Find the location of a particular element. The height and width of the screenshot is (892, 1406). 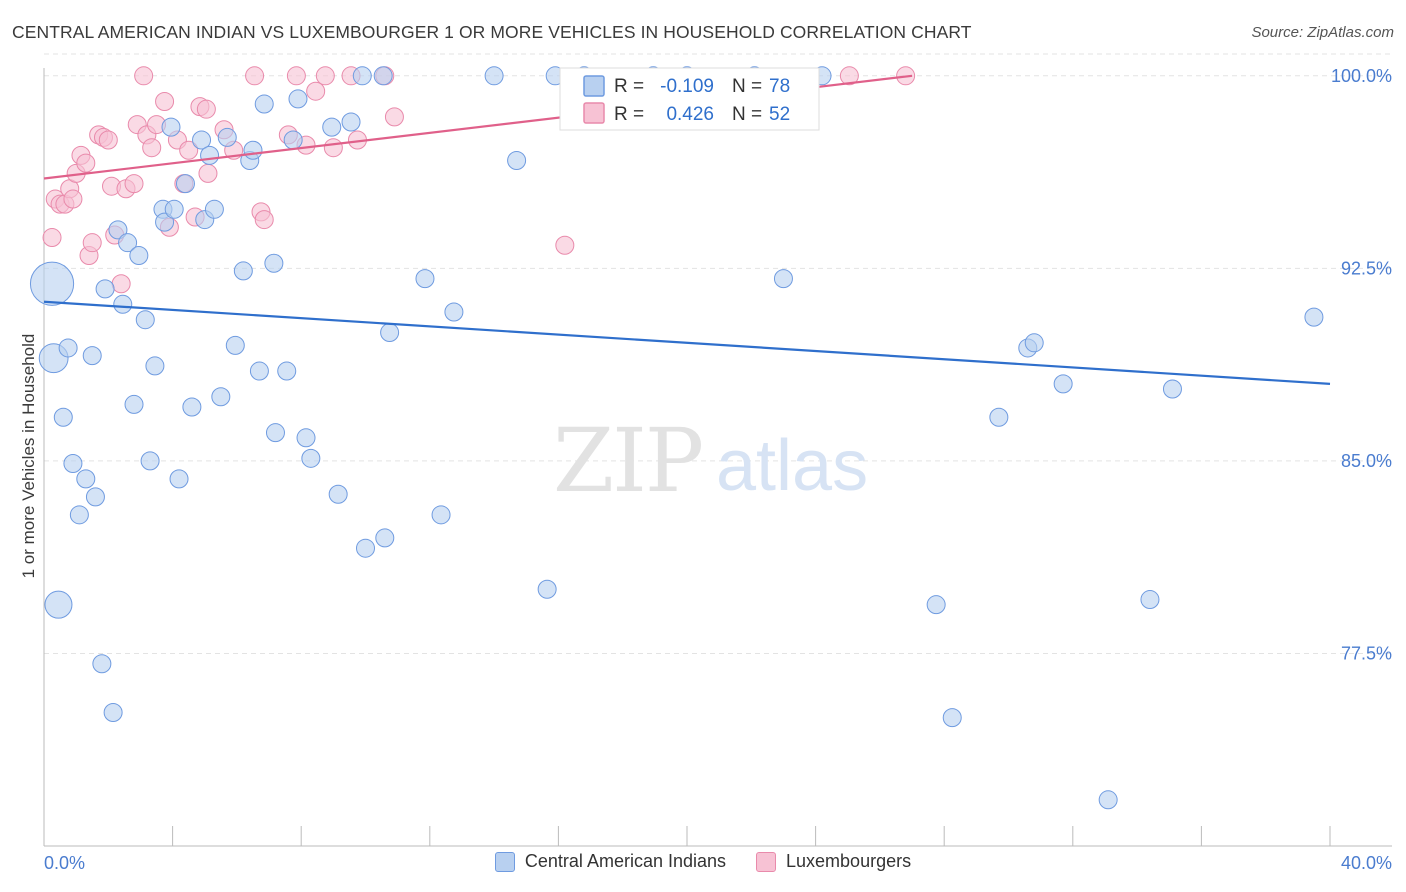

x-tick-label-min: 0.0% is located at coordinates (64, 863).